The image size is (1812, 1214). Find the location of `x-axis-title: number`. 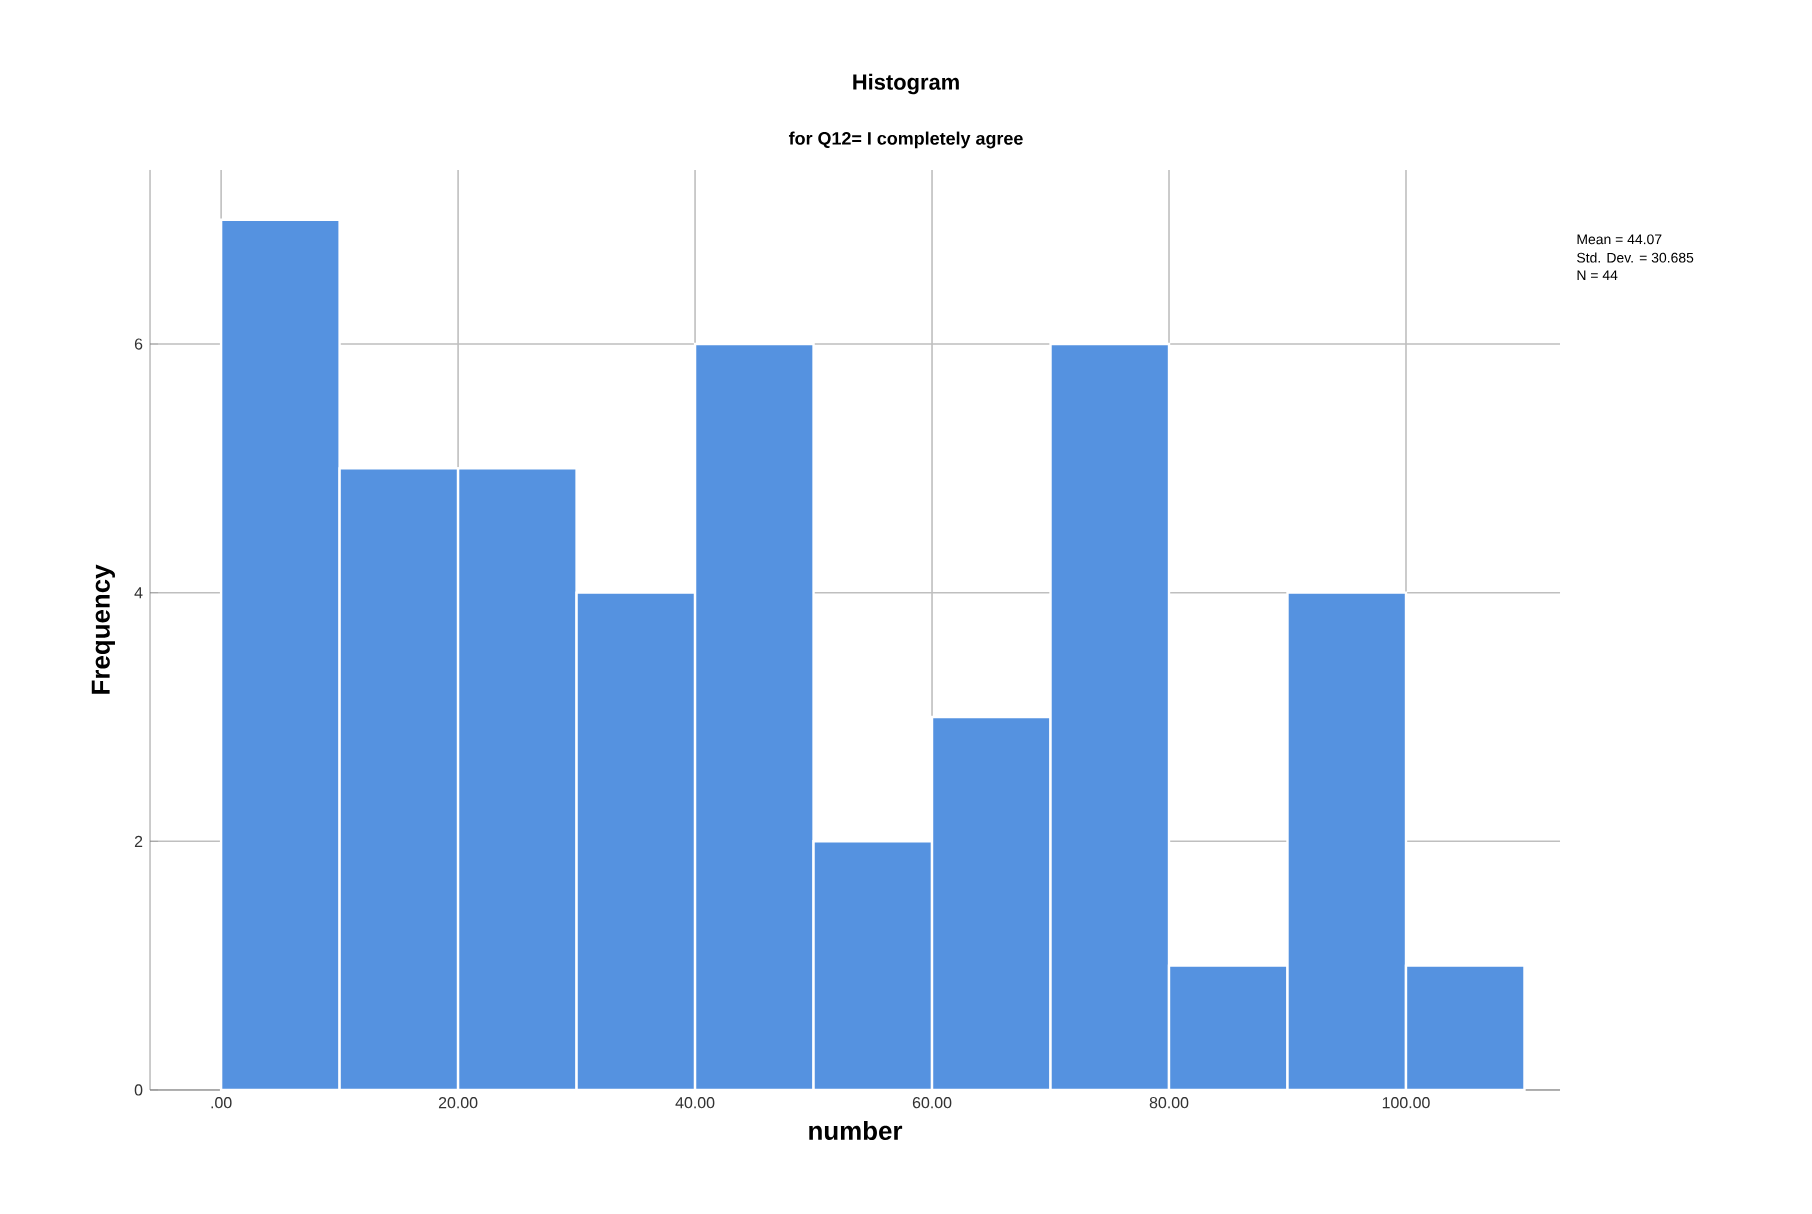

x-axis-title: number is located at coordinates (856, 1131).